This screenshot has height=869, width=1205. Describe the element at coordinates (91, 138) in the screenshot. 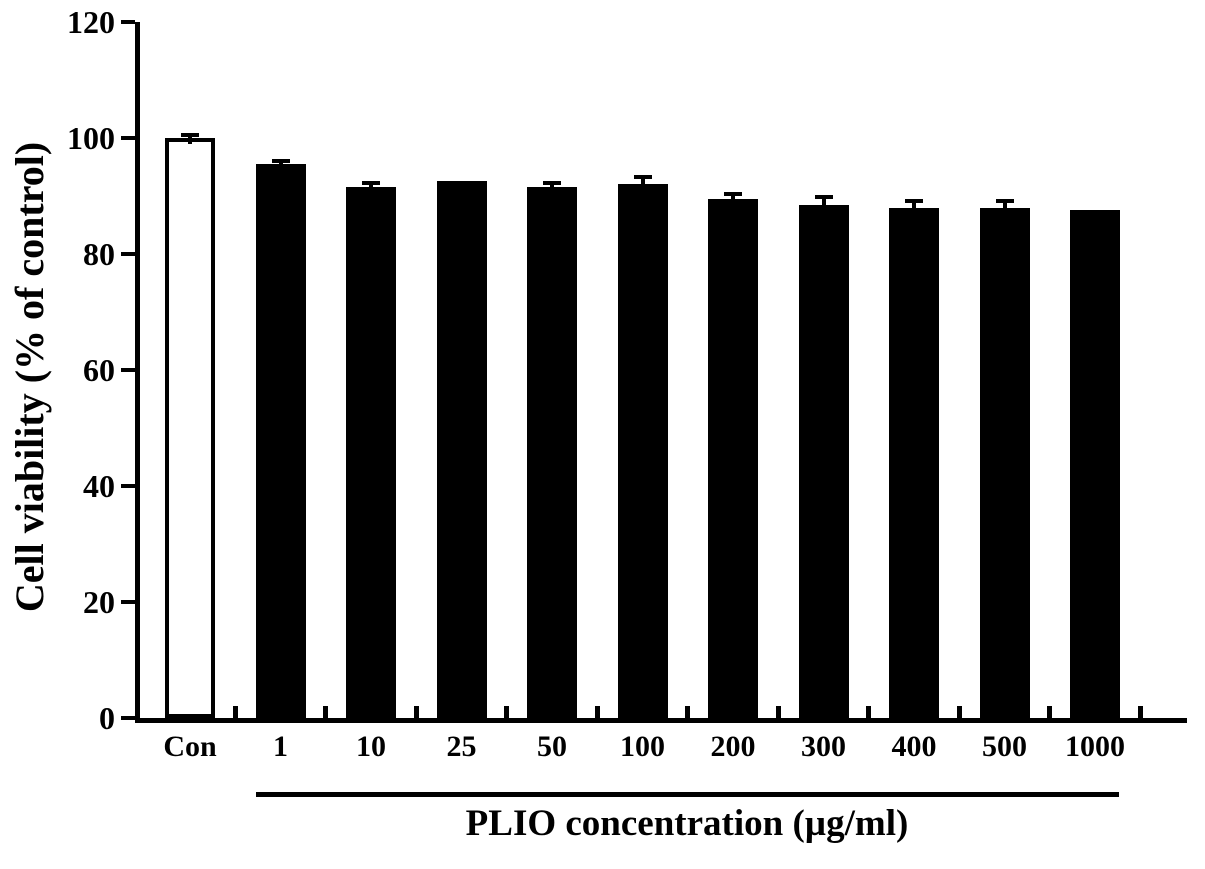

I see `y-axis-tick-label: 100` at that location.